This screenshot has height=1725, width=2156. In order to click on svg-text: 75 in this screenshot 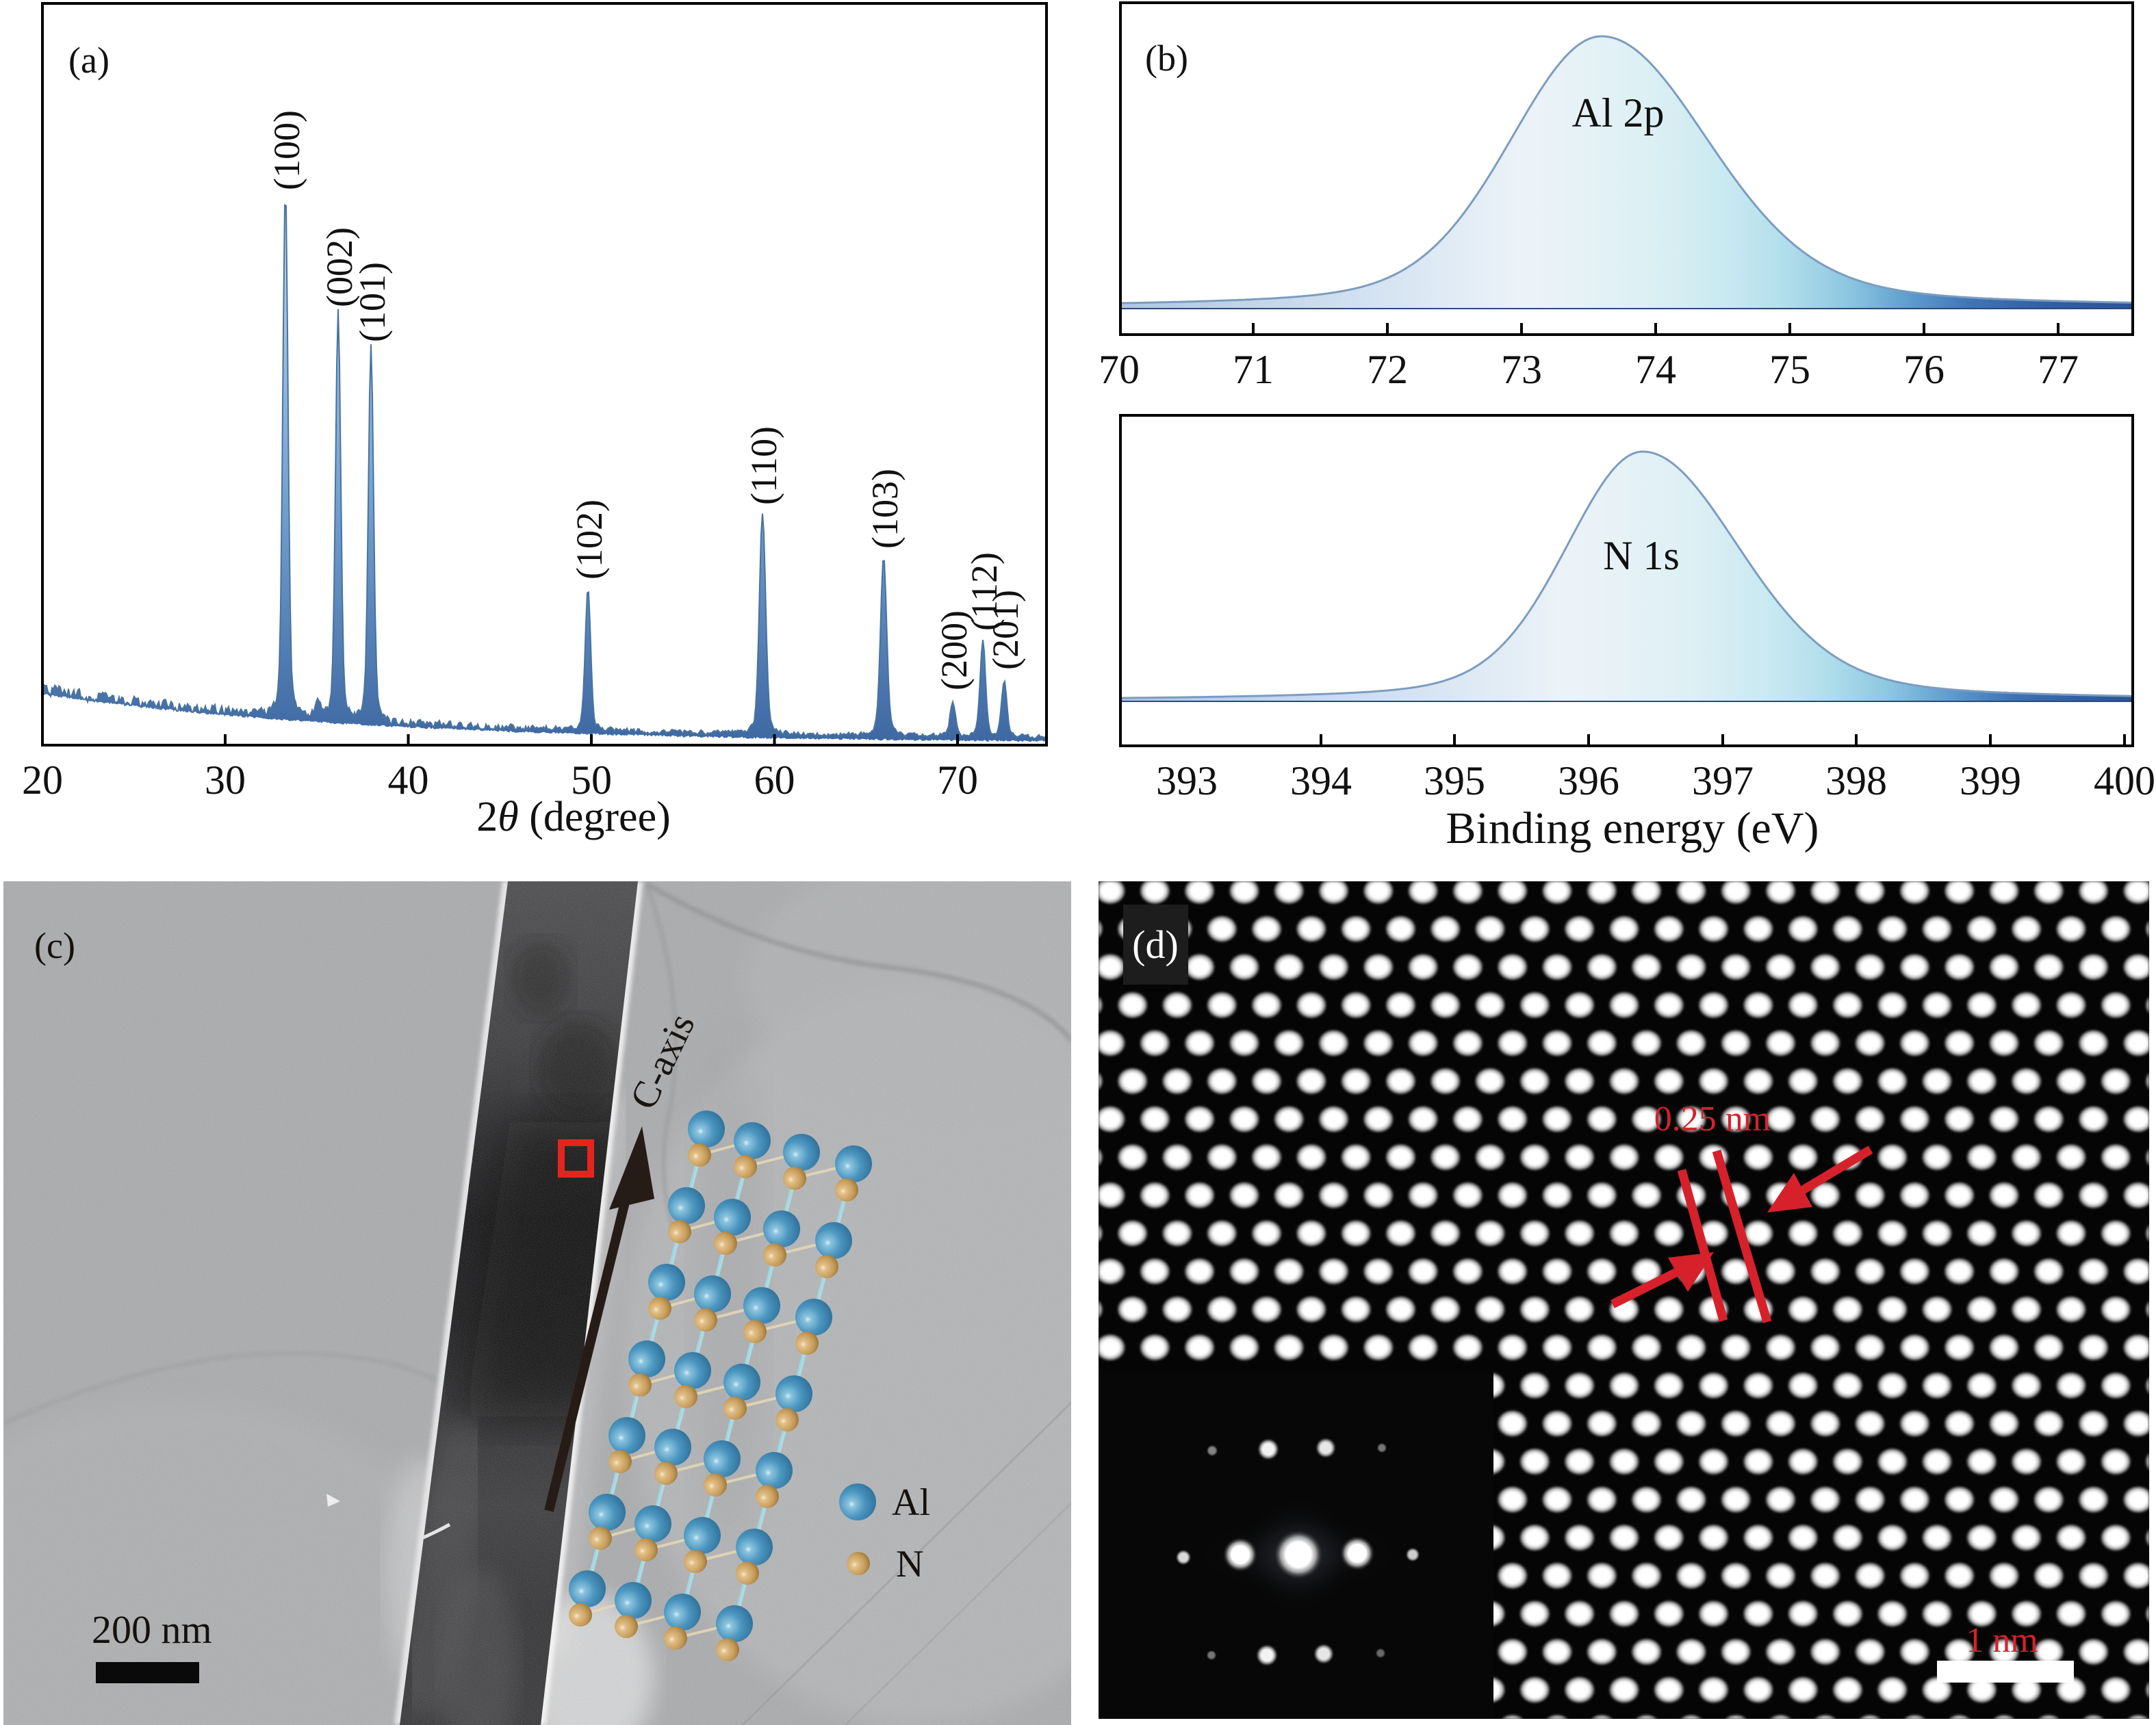, I will do `click(1789, 370)`.